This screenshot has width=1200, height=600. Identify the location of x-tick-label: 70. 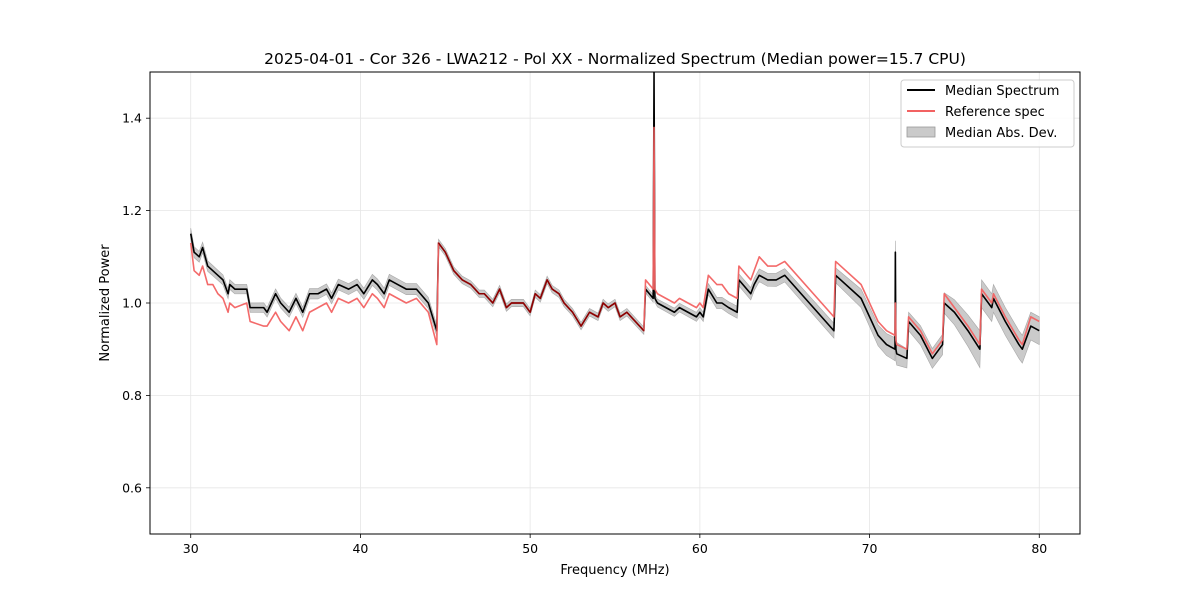
(870, 548).